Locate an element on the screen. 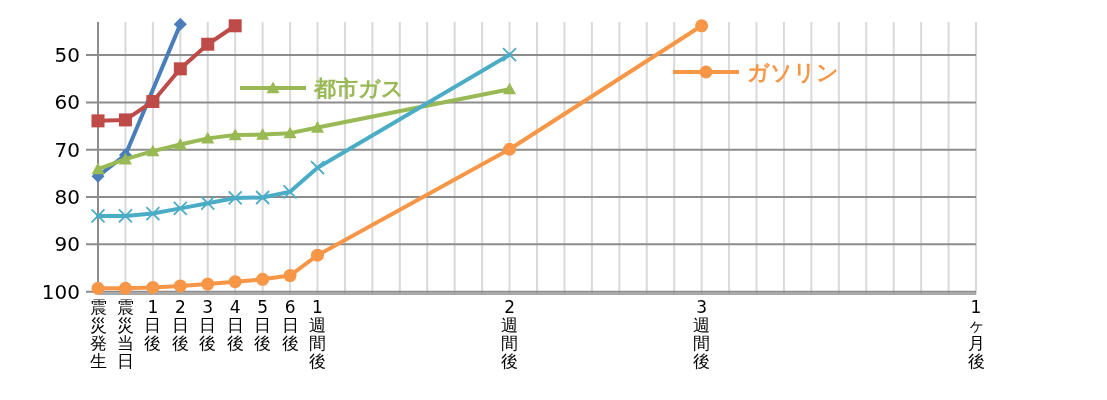 This screenshot has width=1107, height=400. y-tick-label: 100 is located at coordinates (60, 291).